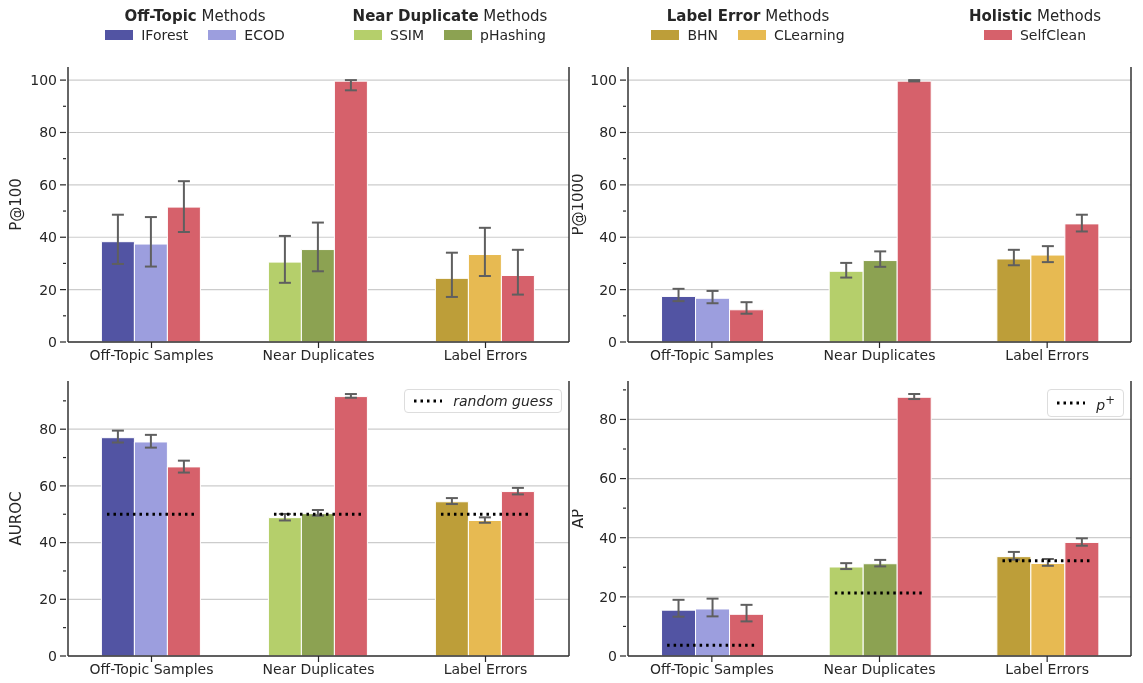 This screenshot has width=1143, height=683. Describe the element at coordinates (703, 35) in the screenshot. I see `legend-label: BHN` at that location.